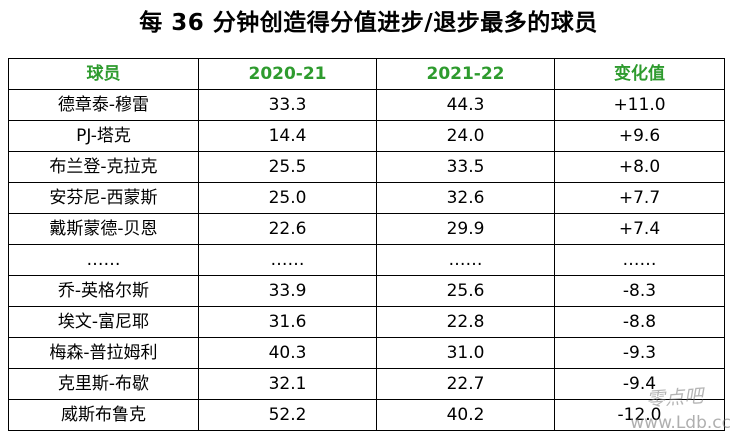  I want to click on cell-2020-21: 31.6, so click(287, 322).